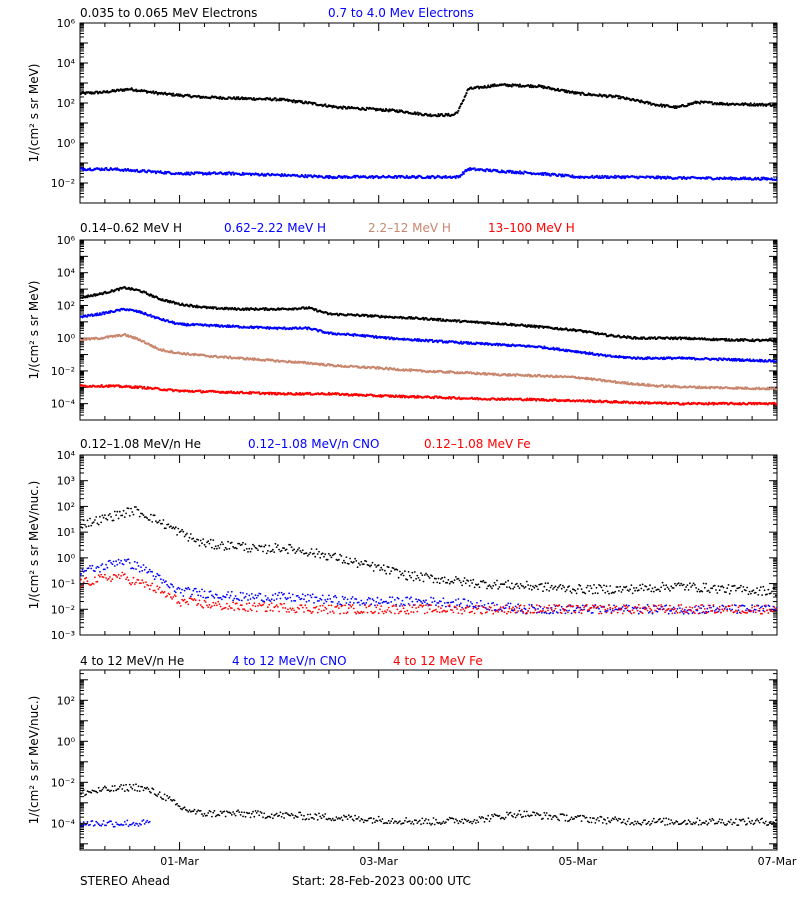  I want to click on y-tick-label: 10², so click(66, 103).